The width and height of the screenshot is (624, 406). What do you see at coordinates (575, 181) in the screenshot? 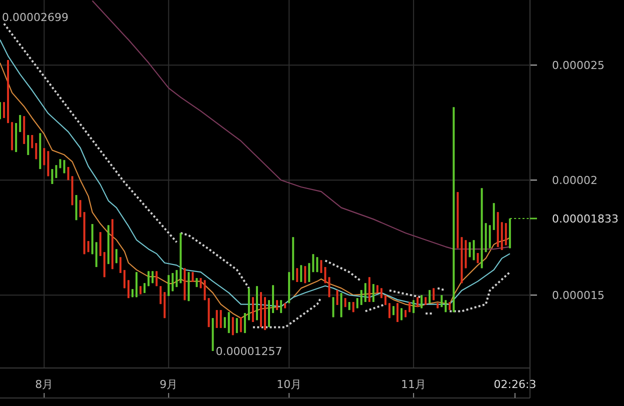
I see `y-tick-label: 0.00002` at bounding box center [575, 181].